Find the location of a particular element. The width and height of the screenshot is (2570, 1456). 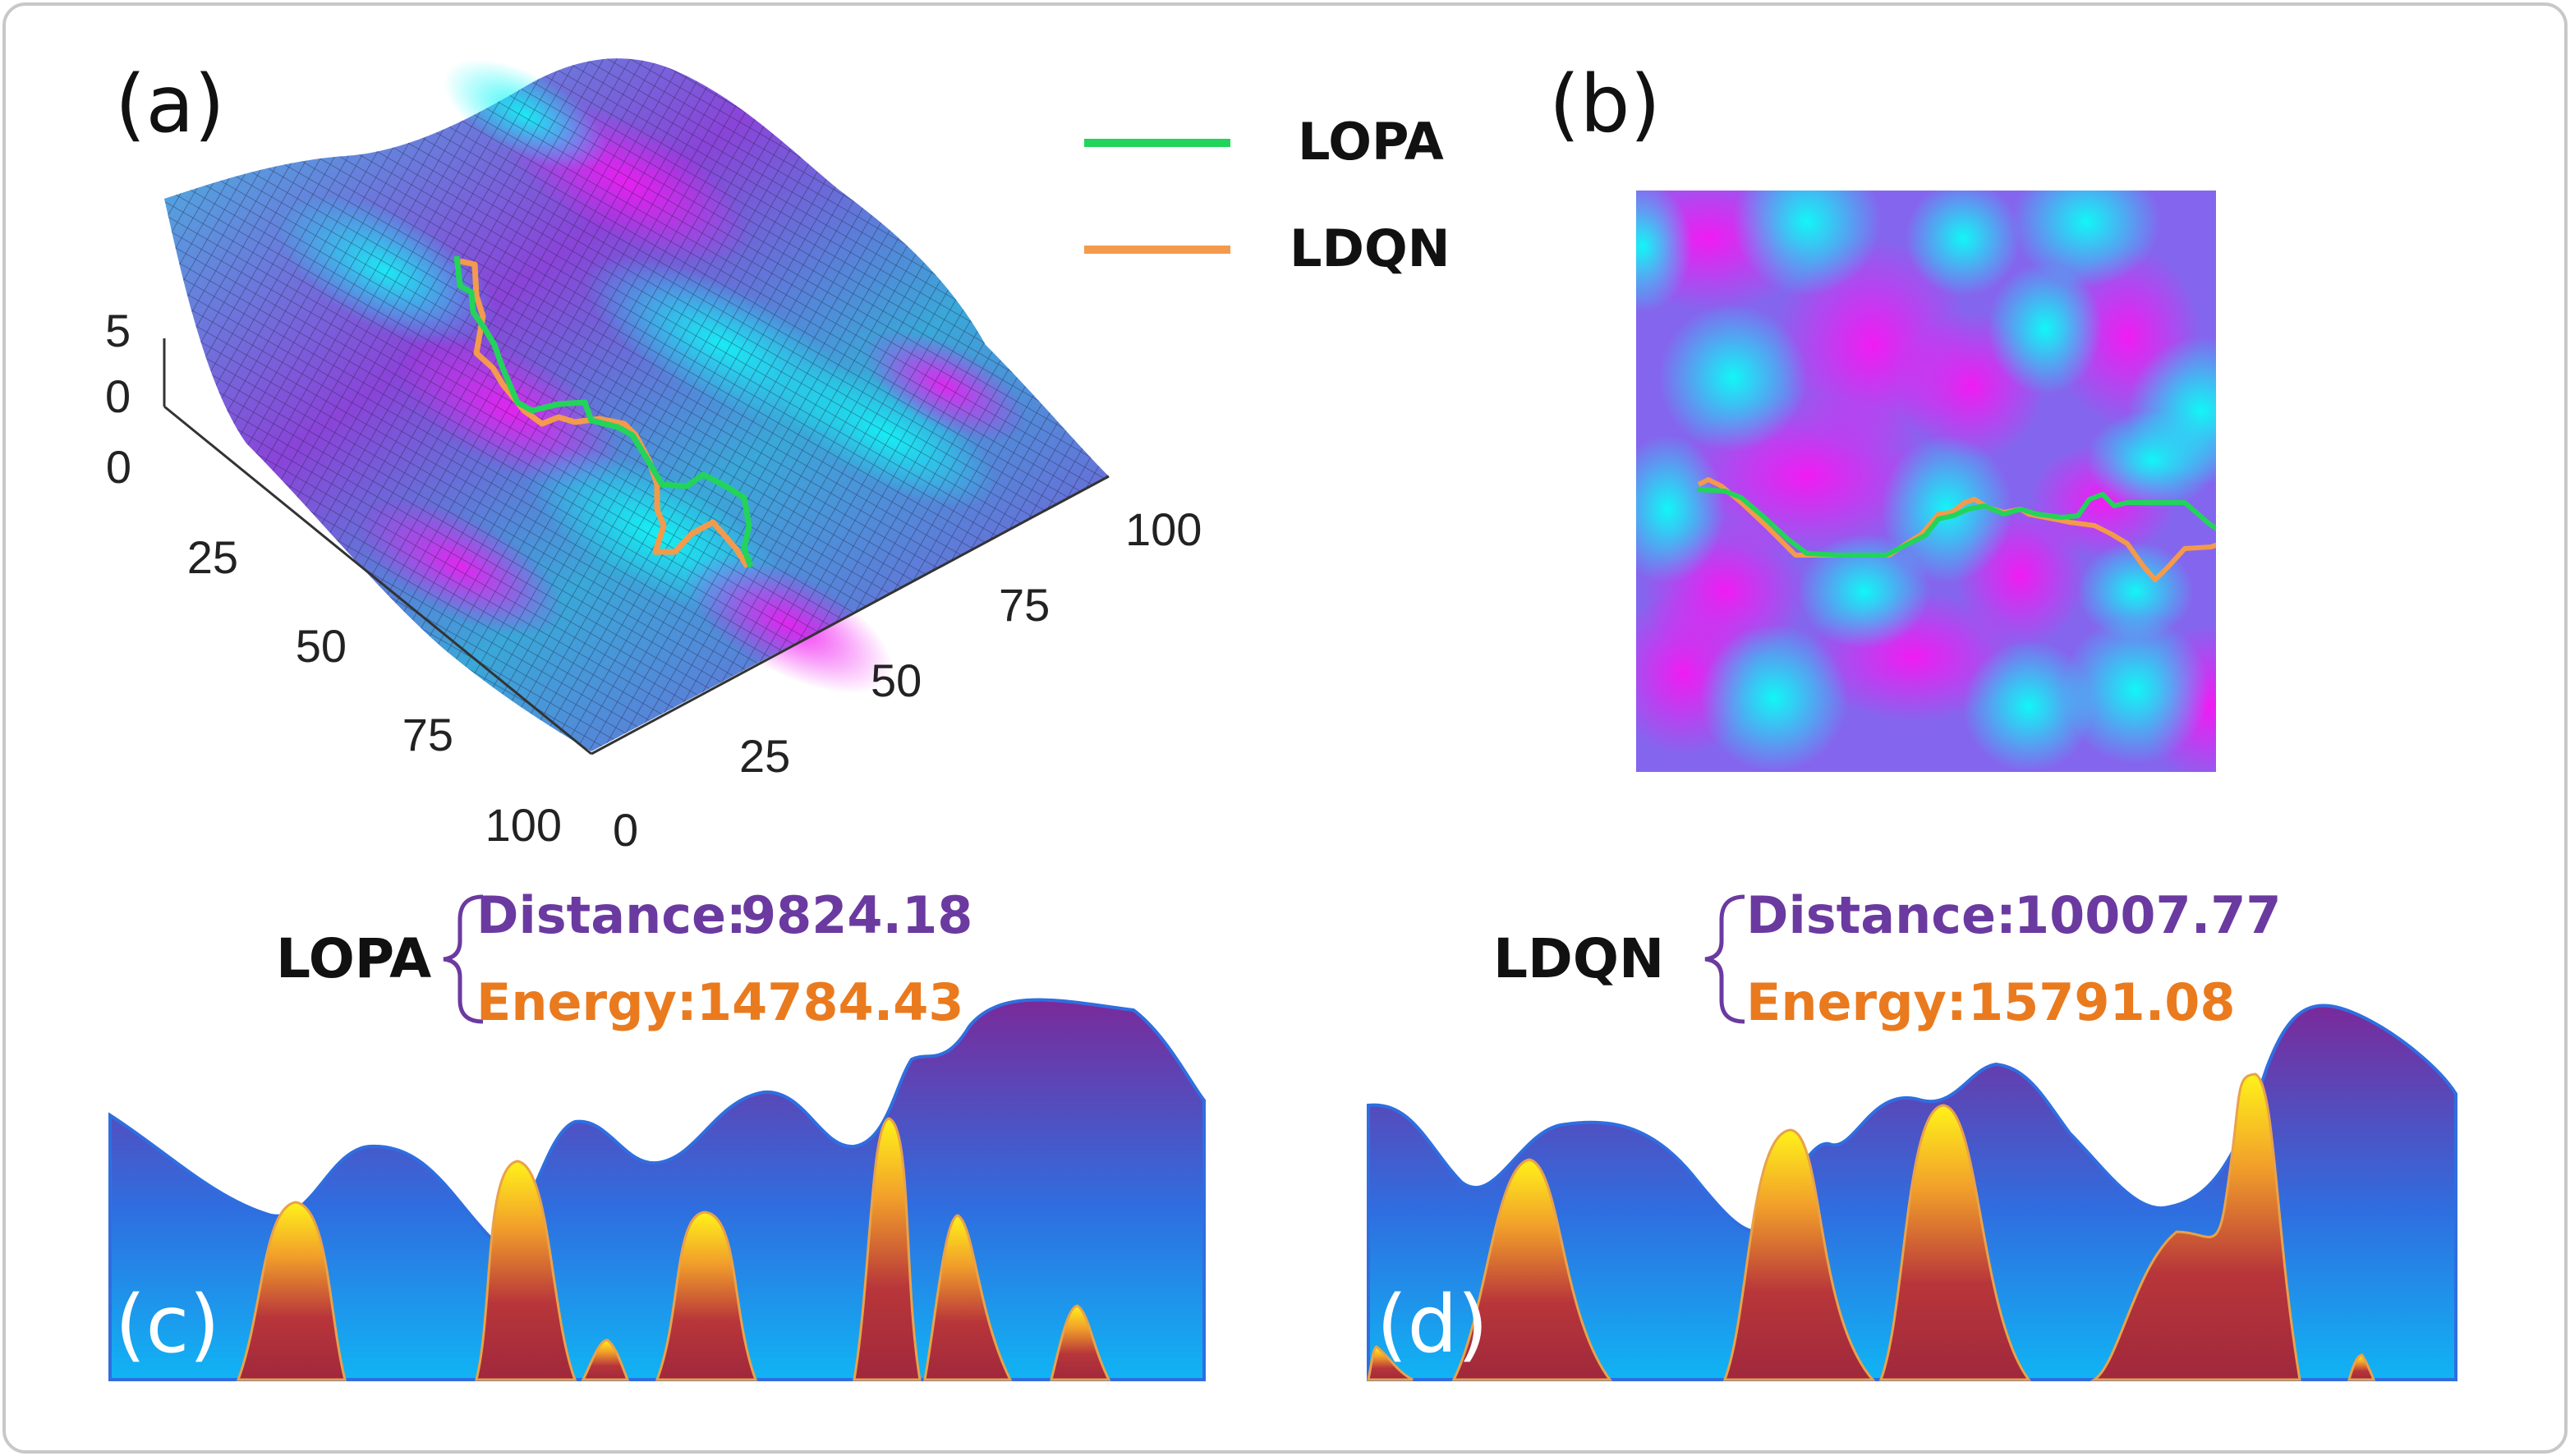

path-lopa-3d is located at coordinates (603, 411).